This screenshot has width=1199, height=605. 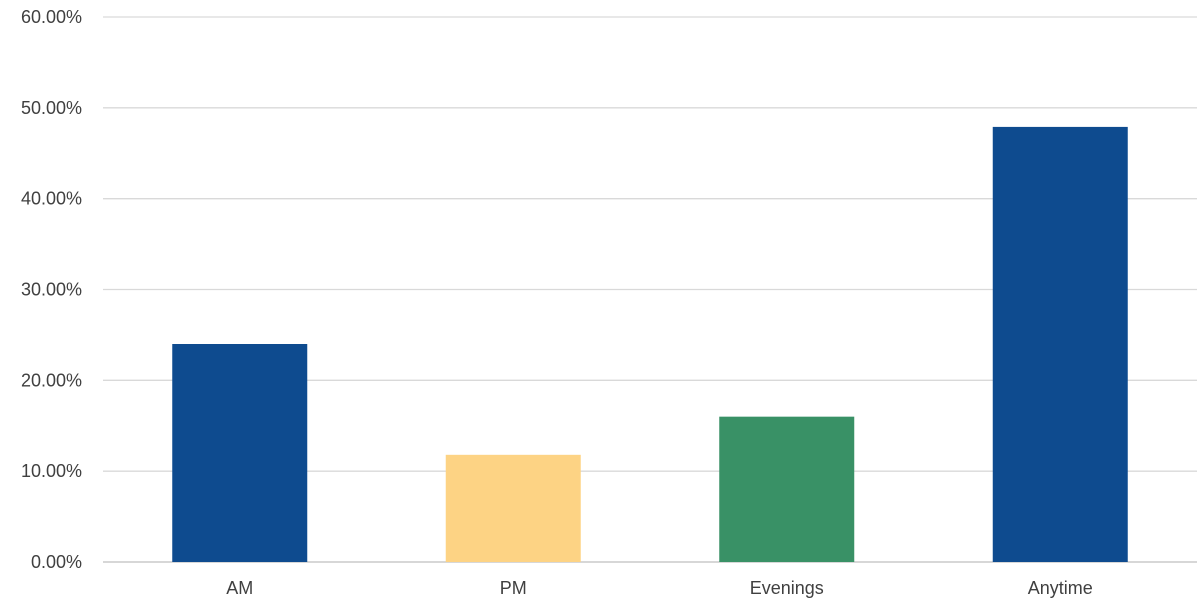 What do you see at coordinates (51, 380) in the screenshot?
I see `y-tick-label: 20.00%` at bounding box center [51, 380].